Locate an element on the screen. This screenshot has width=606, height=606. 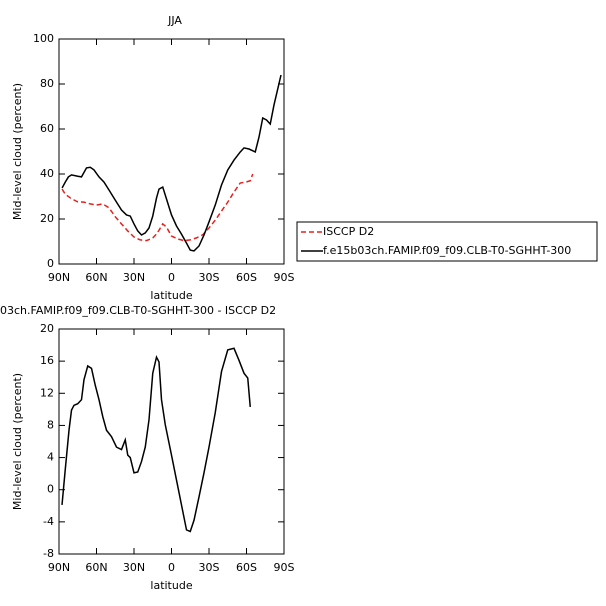
y-tick-label: 16 is located at coordinates (47, 360).